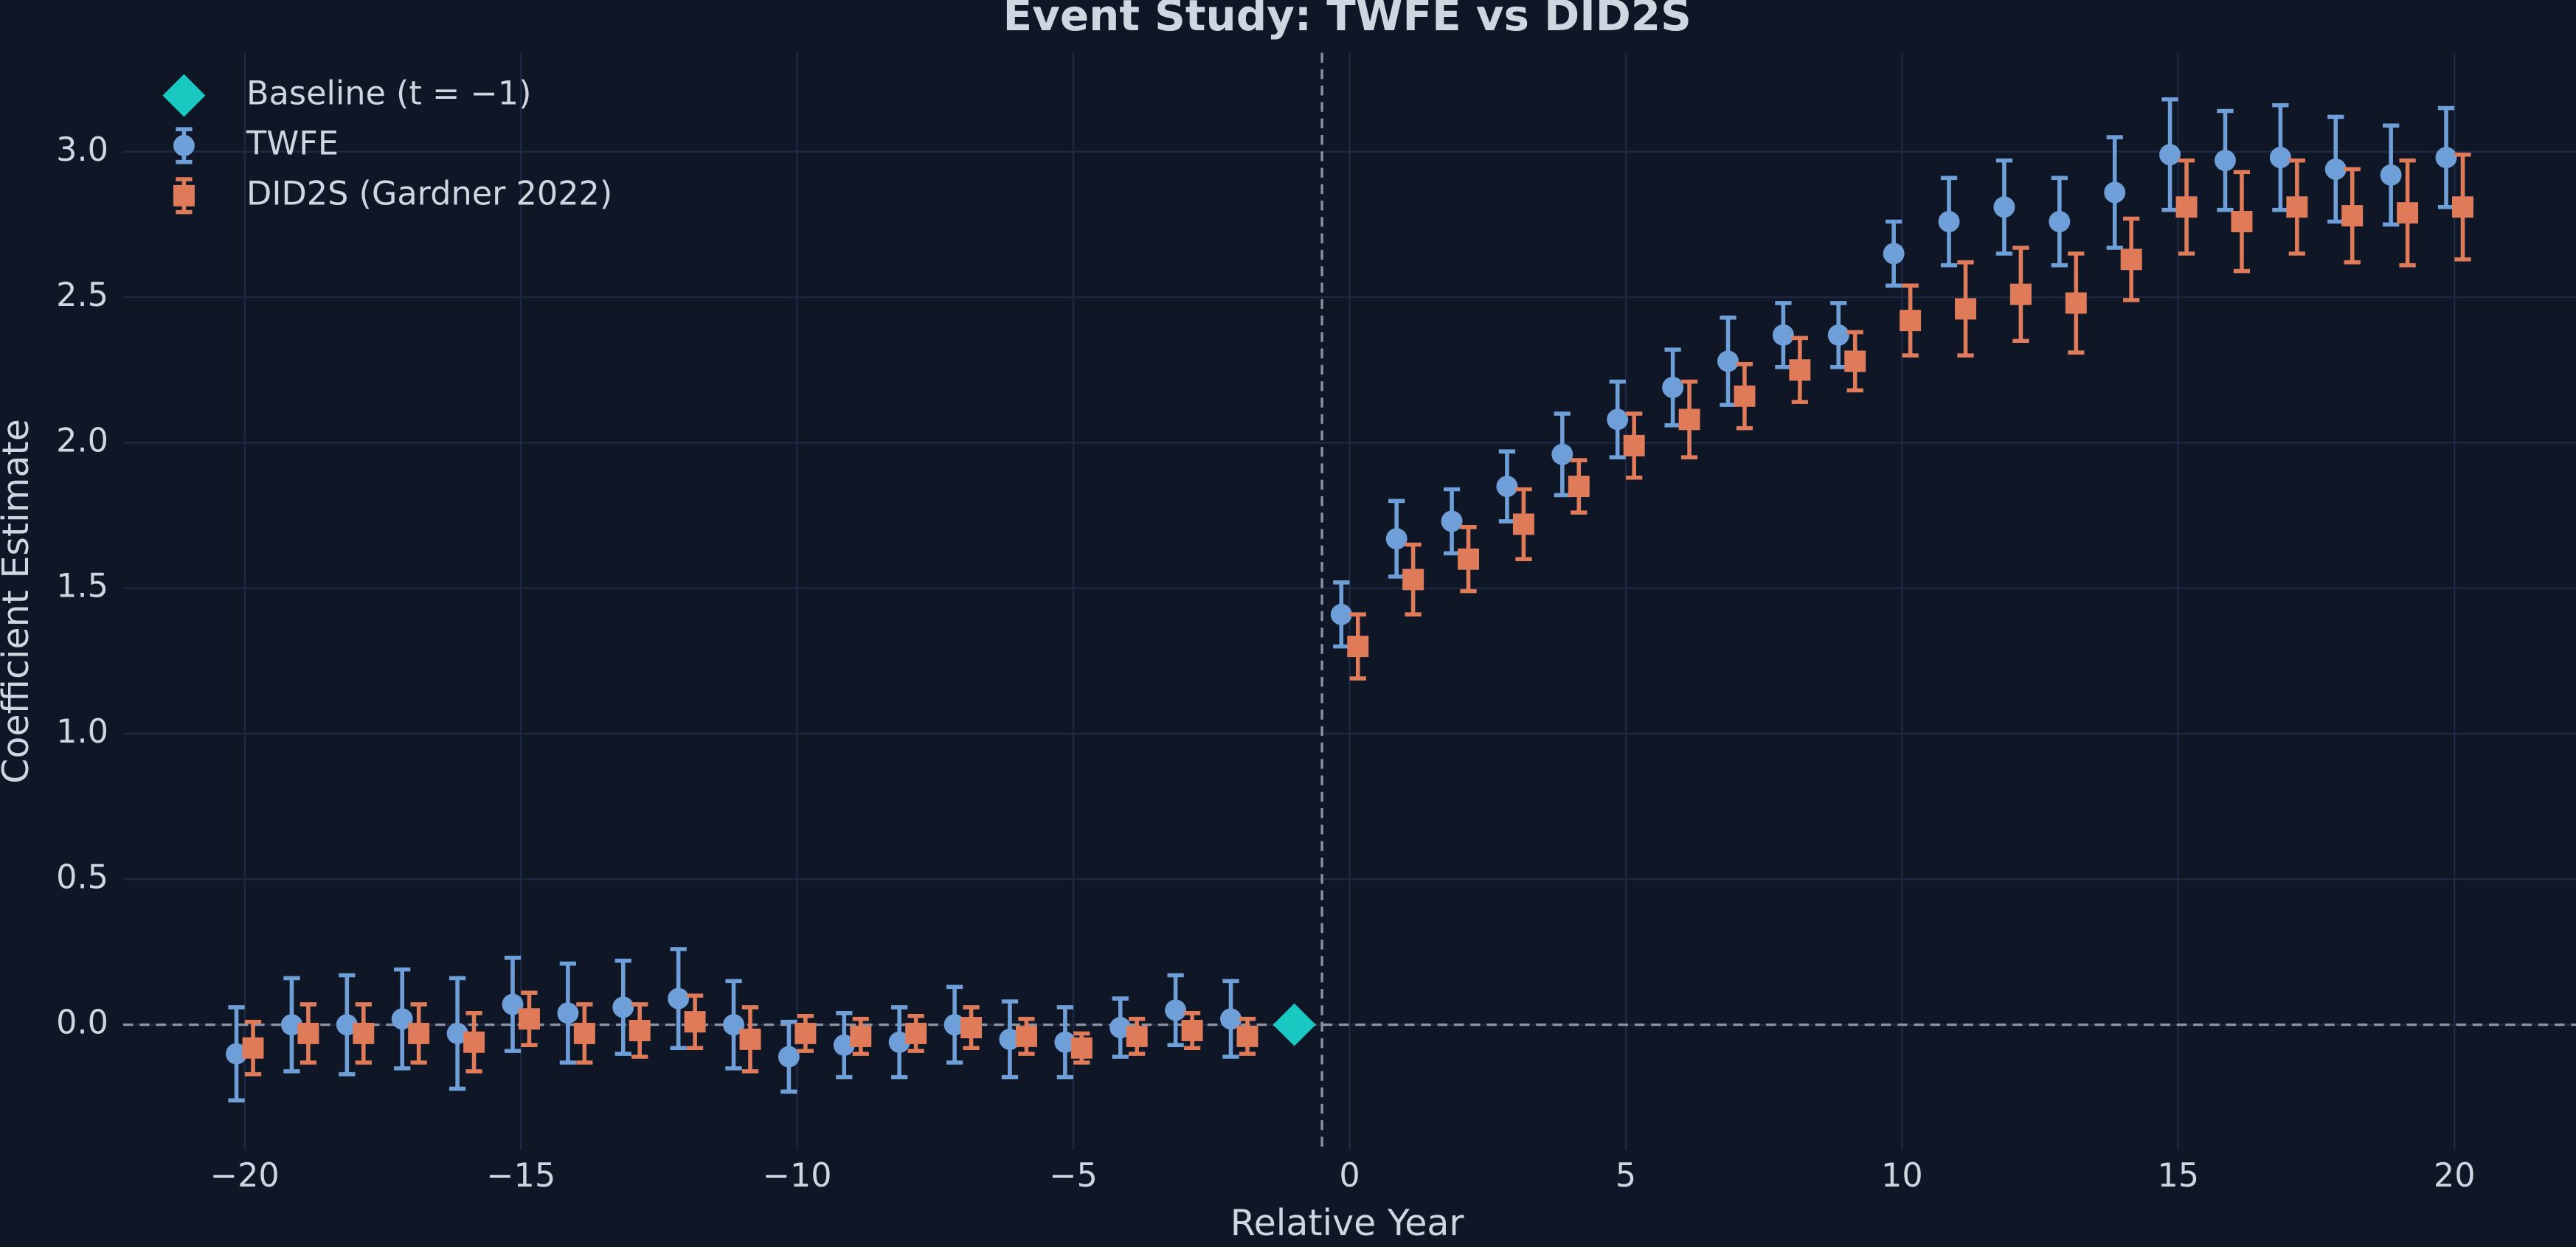  What do you see at coordinates (245, 1175) in the screenshot?
I see `x-tick-label: −20` at bounding box center [245, 1175].